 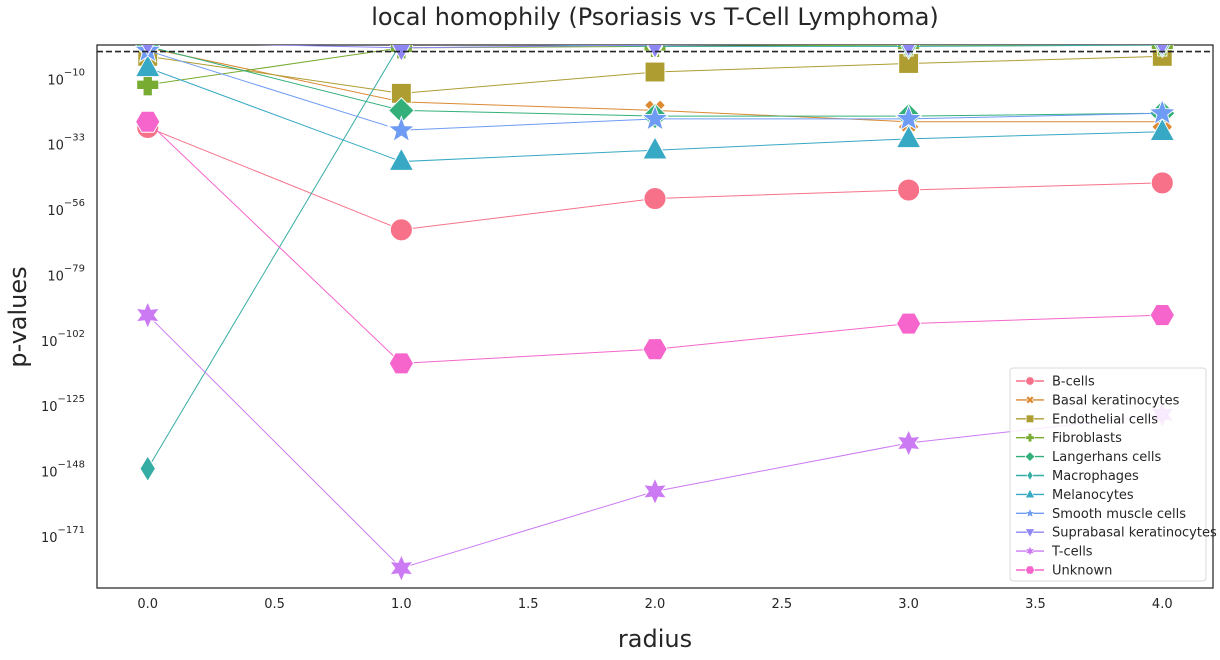 I want to click on legend-entry: Fibroblasts, so click(x=1069, y=438).